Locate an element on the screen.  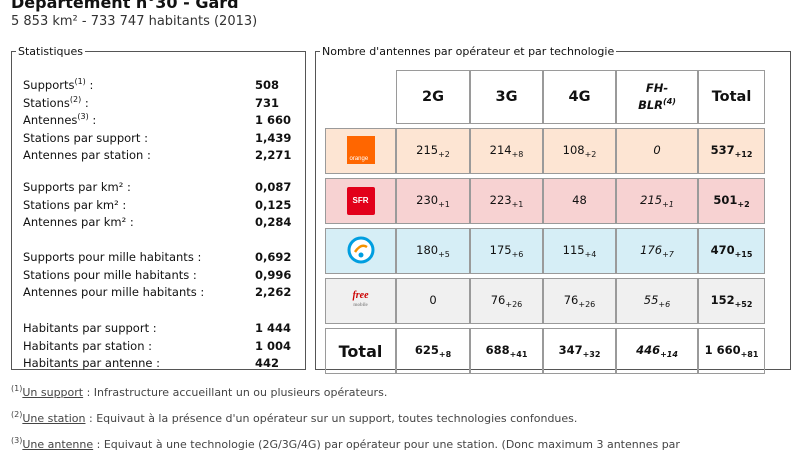
footnote-term: Un support is located at coordinates (53, 392).